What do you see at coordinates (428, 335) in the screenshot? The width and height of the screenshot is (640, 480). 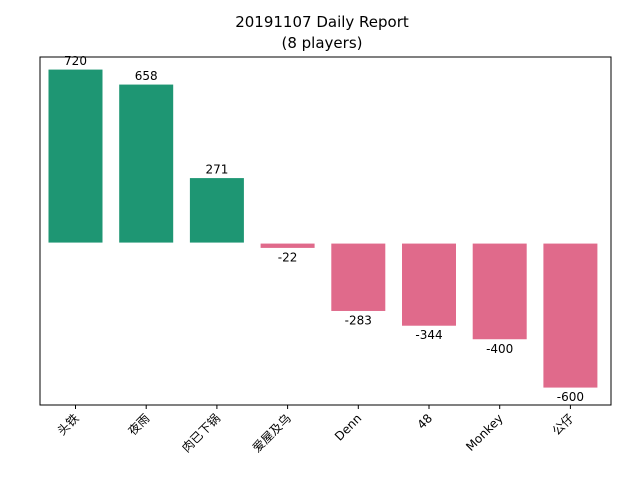 I see `value-label-6: -344` at bounding box center [428, 335].